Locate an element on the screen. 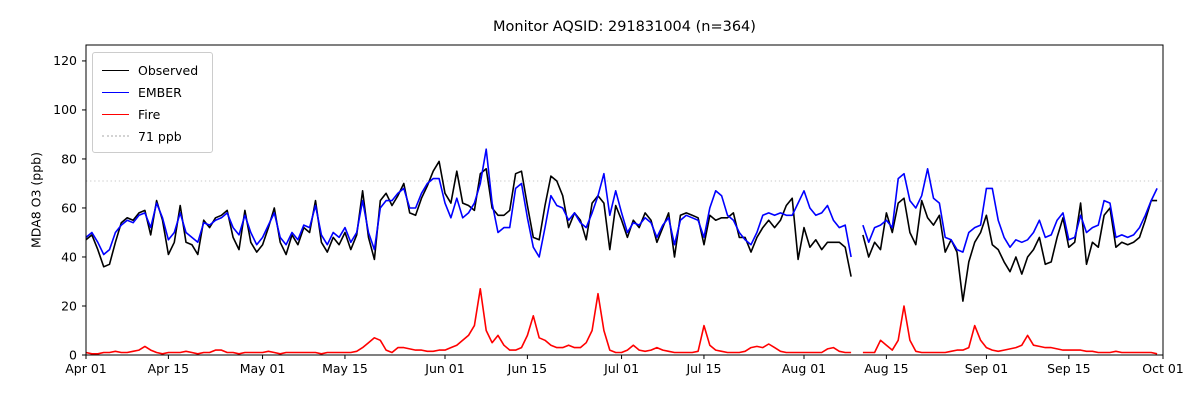 This screenshot has width=1200, height=400. x-tick-label: Jun 01 is located at coordinates (444, 368).